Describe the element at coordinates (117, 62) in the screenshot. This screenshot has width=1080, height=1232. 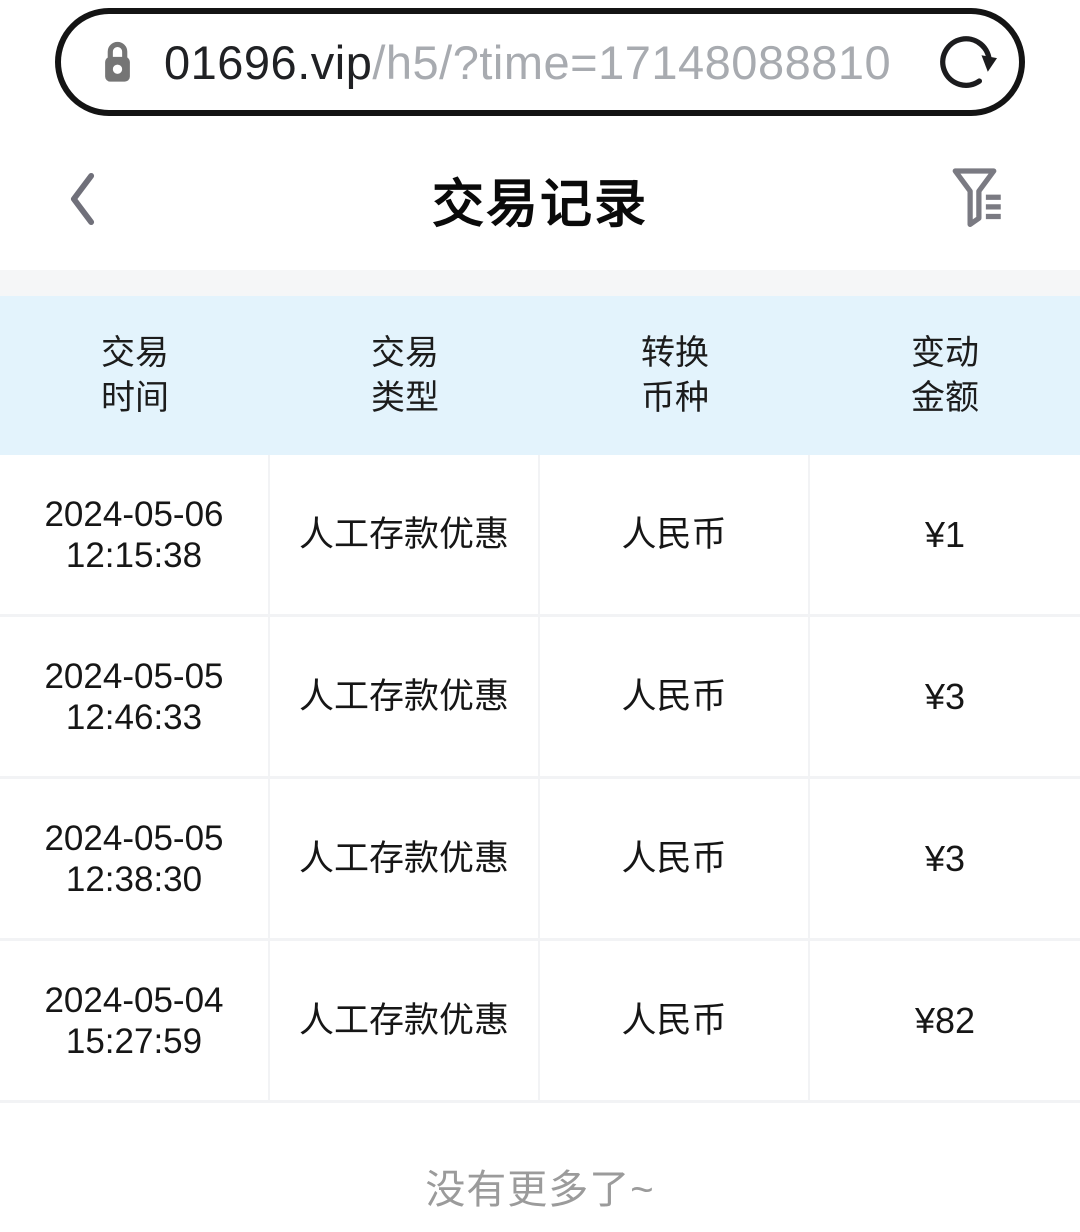
I see `lock-icon` at that location.